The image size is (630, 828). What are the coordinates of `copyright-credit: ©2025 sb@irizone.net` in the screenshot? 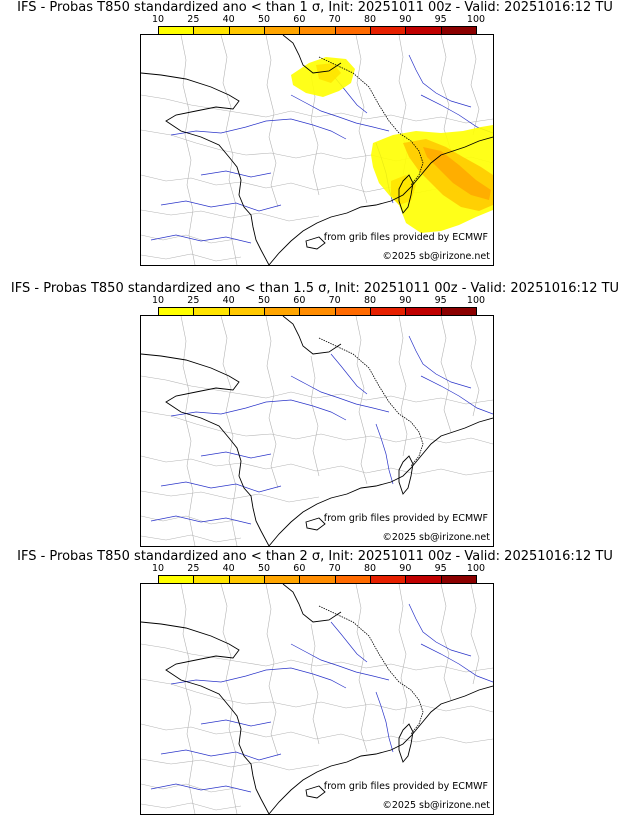 It's located at (436, 256).